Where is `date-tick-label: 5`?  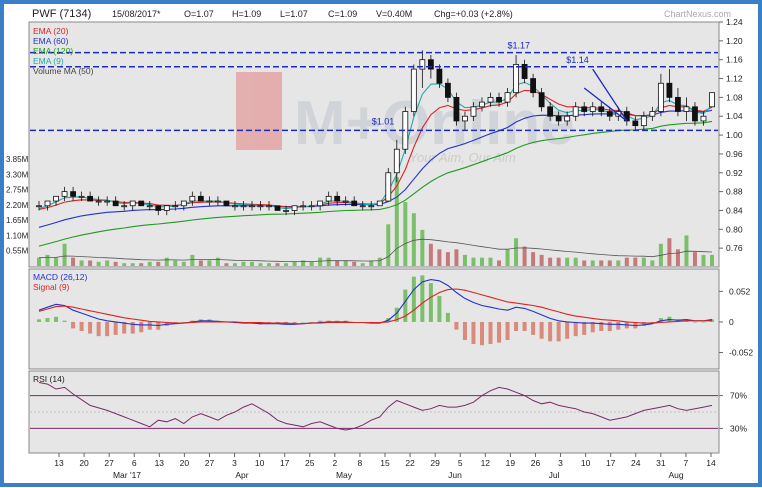
date-tick-label: 5 is located at coordinates (460, 463).